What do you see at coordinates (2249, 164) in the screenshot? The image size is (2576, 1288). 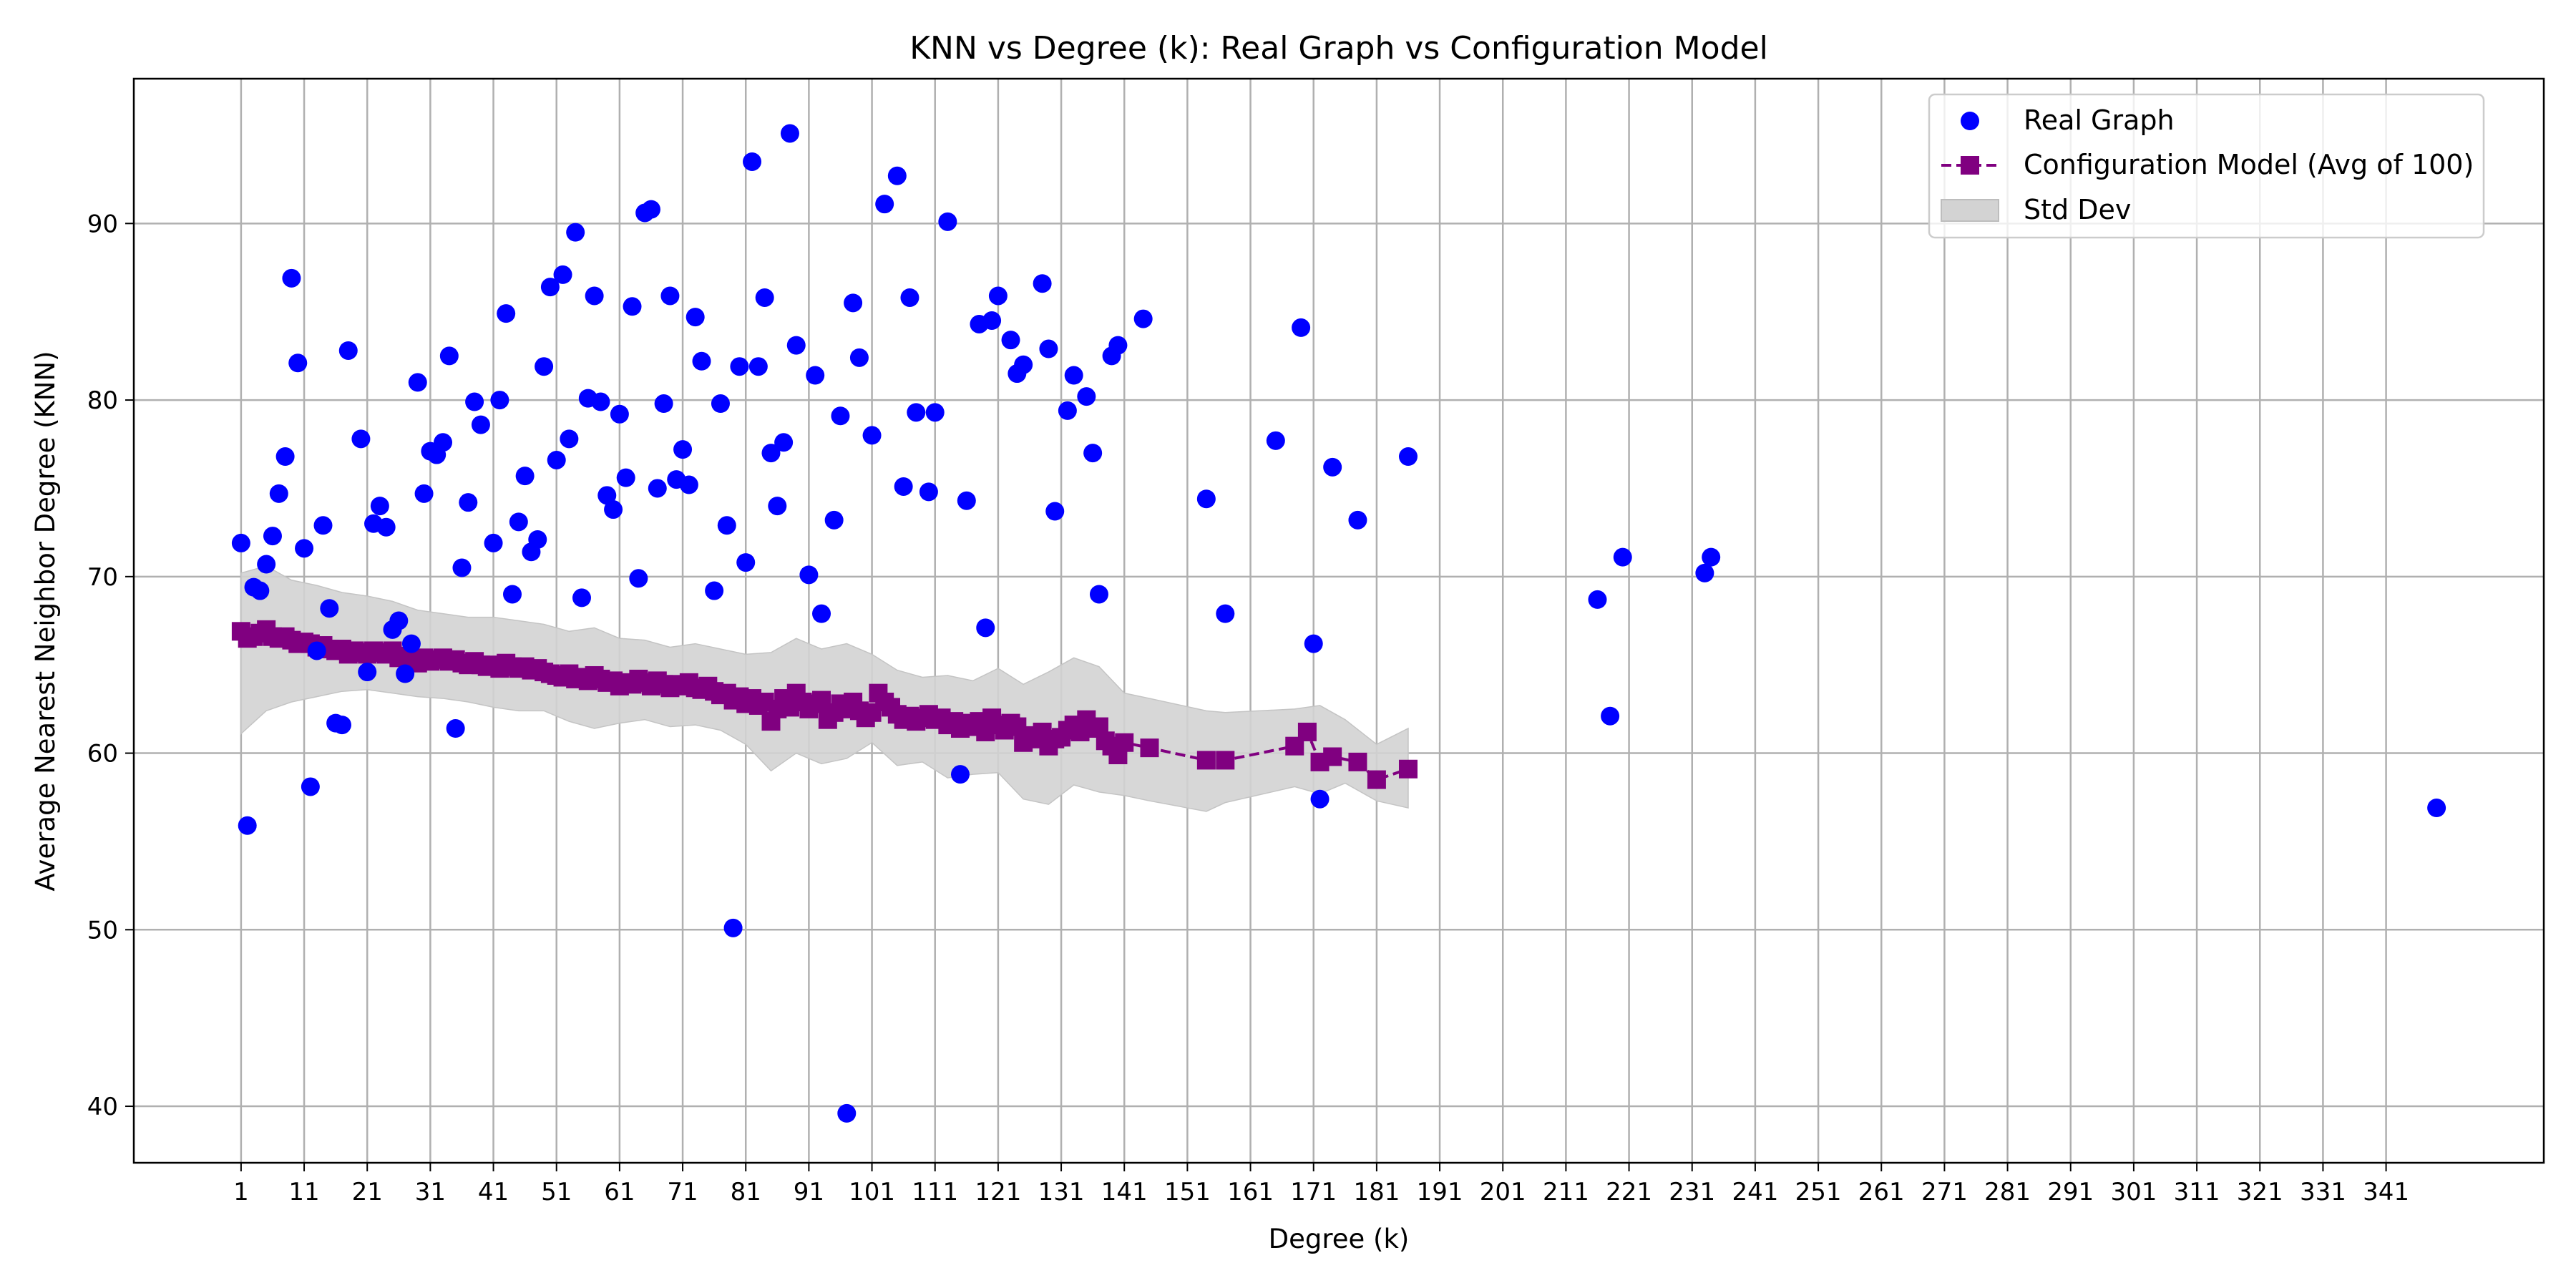 I see `legend-label-config-model: Configuration Model (Avg of 100)` at bounding box center [2249, 164].